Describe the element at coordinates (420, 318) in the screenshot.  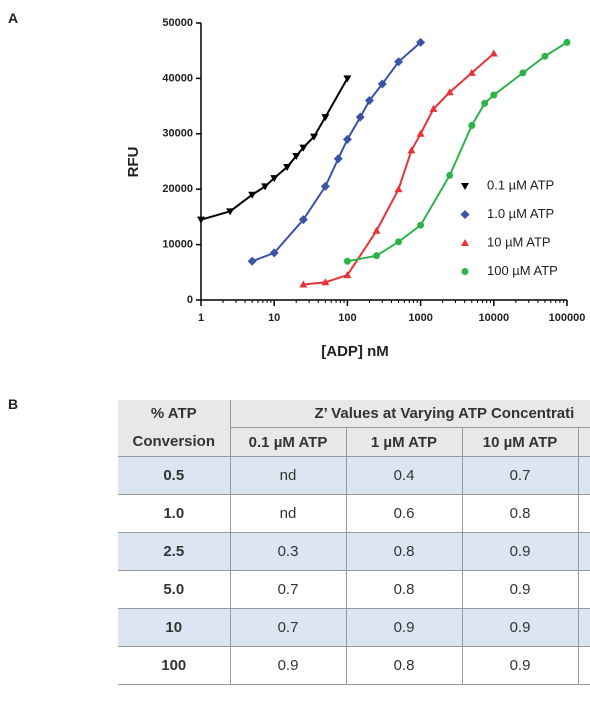
I see `x-tick-label: 1000` at that location.